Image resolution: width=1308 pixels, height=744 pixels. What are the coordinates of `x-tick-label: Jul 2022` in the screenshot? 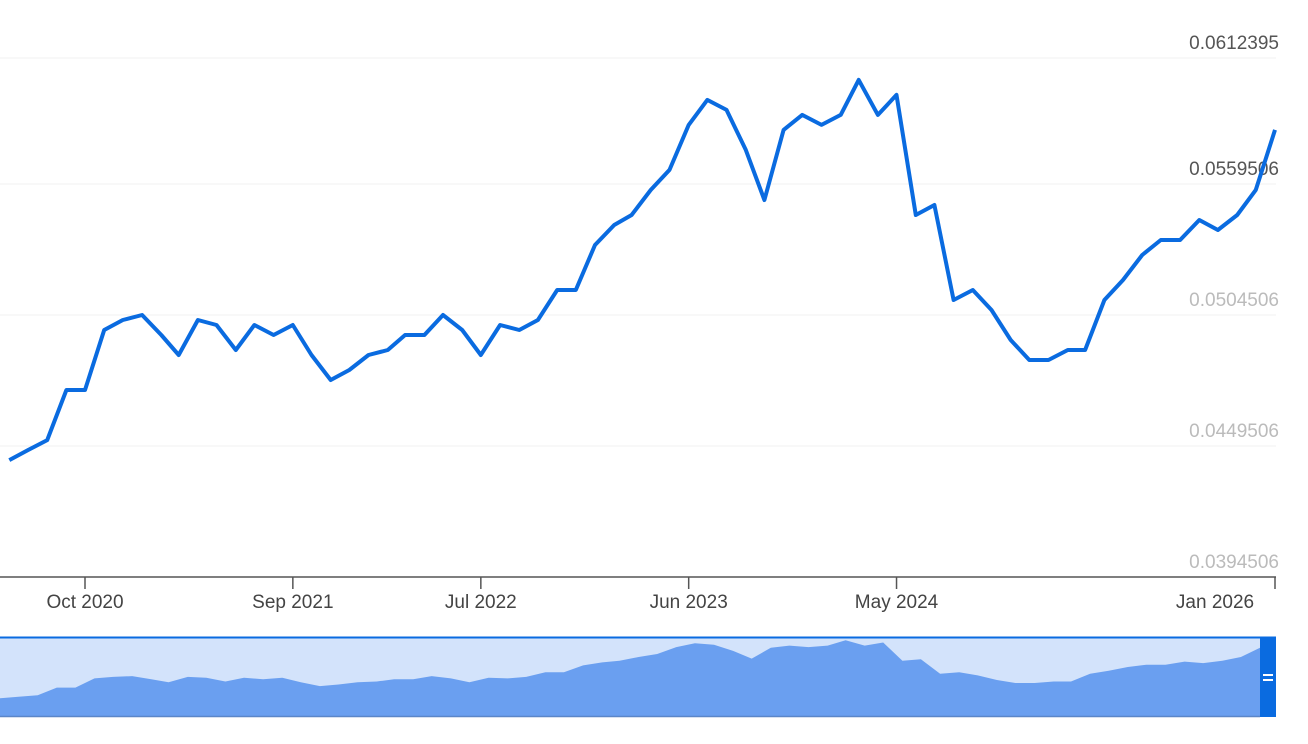 It's located at (481, 602).